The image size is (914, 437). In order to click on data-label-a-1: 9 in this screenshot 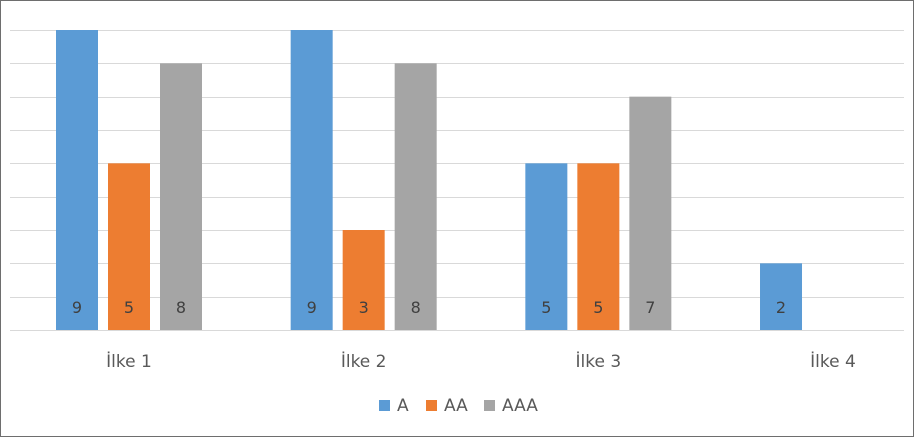, I will do `click(77, 307)`.